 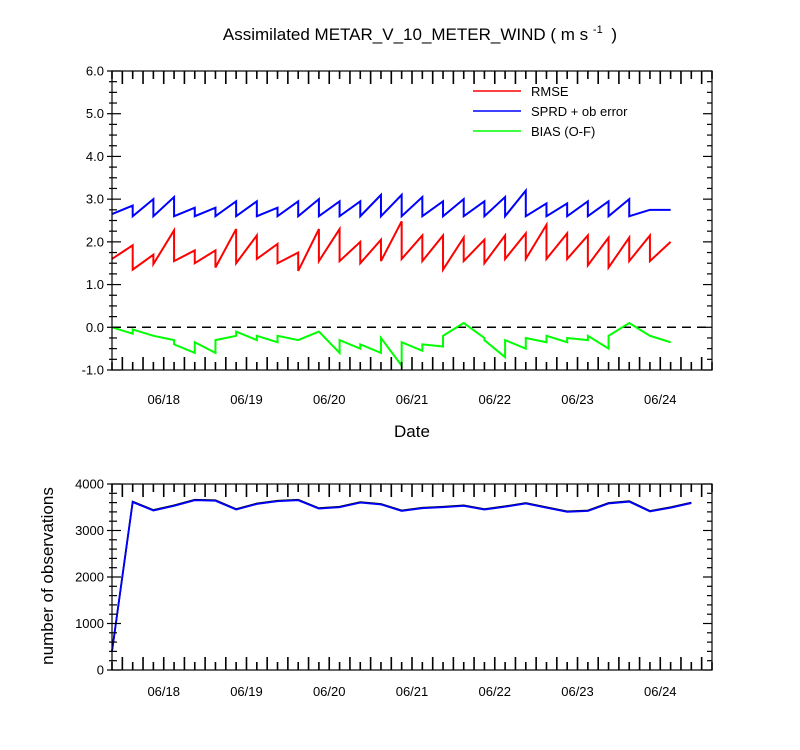 I want to click on legend-label-rmse: RMSE, so click(x=550, y=91).